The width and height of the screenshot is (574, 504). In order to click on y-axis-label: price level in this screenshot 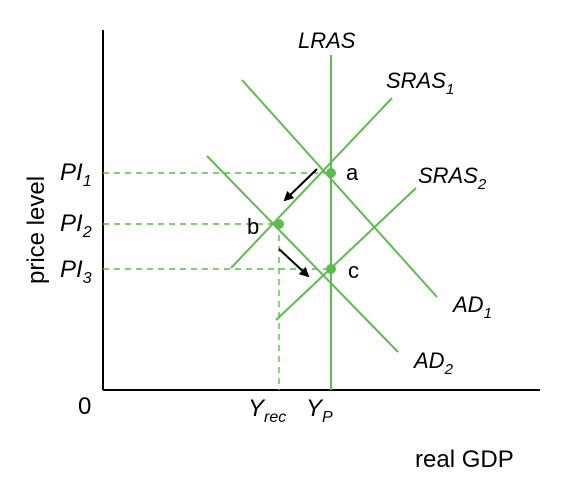, I will do `click(36, 230)`.